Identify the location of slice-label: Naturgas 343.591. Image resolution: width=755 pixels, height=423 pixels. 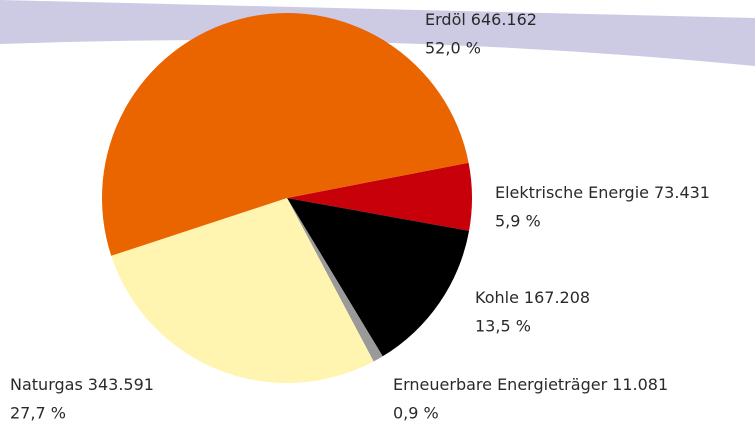
(82, 384).